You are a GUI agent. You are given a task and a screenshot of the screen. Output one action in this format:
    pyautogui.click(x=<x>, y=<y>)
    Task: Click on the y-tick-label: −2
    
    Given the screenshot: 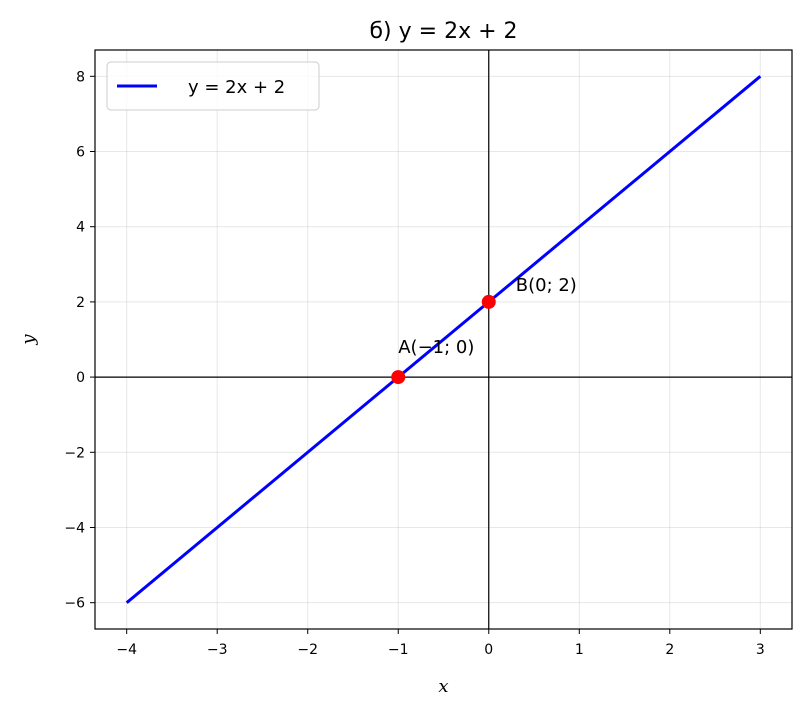 What is the action you would take?
    pyautogui.click(x=74, y=453)
    